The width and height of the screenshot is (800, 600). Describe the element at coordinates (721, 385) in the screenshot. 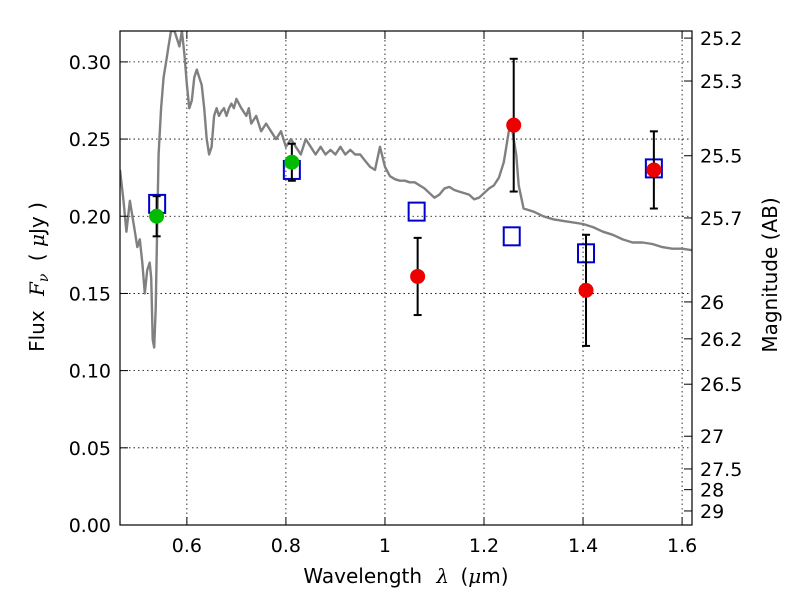

I see `magnitude-tick-label: 26.5` at that location.